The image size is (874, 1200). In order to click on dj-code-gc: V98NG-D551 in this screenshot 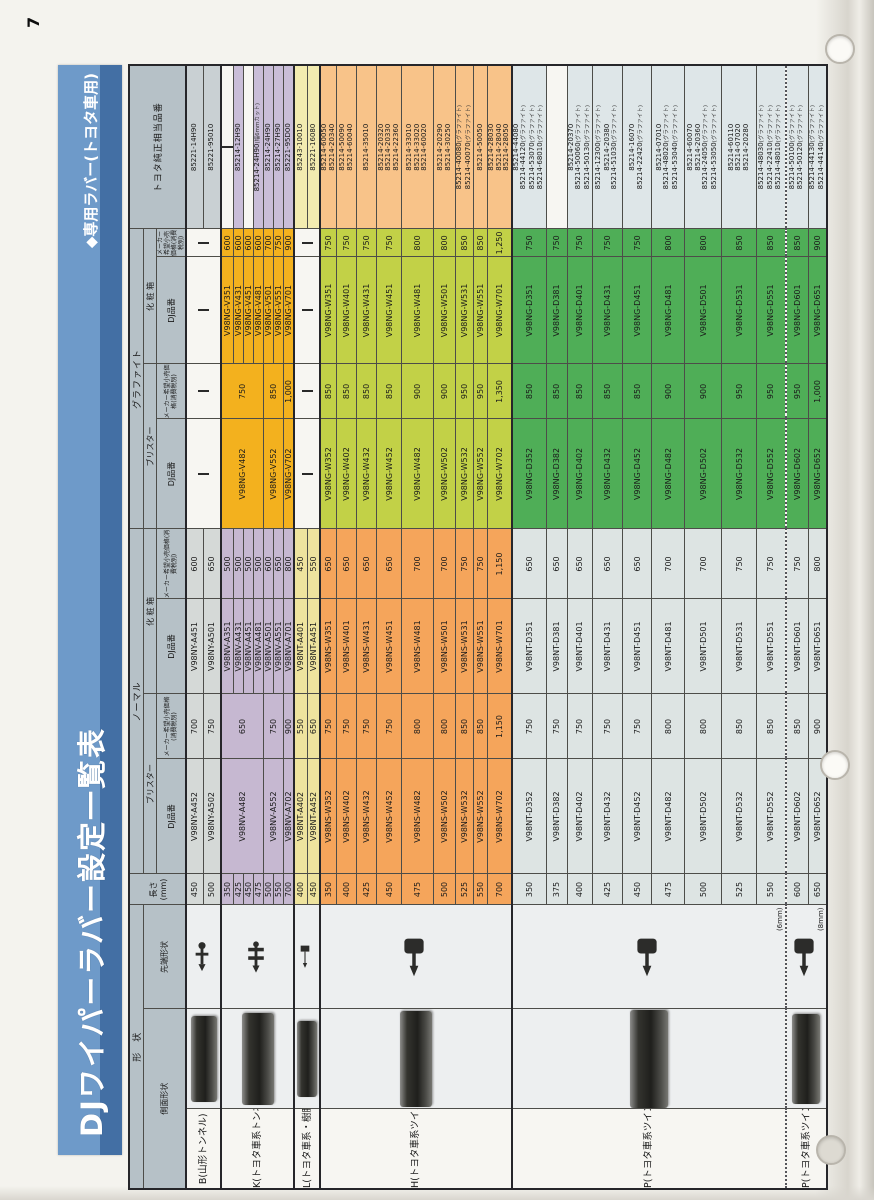, I will do `click(771, 310)`.